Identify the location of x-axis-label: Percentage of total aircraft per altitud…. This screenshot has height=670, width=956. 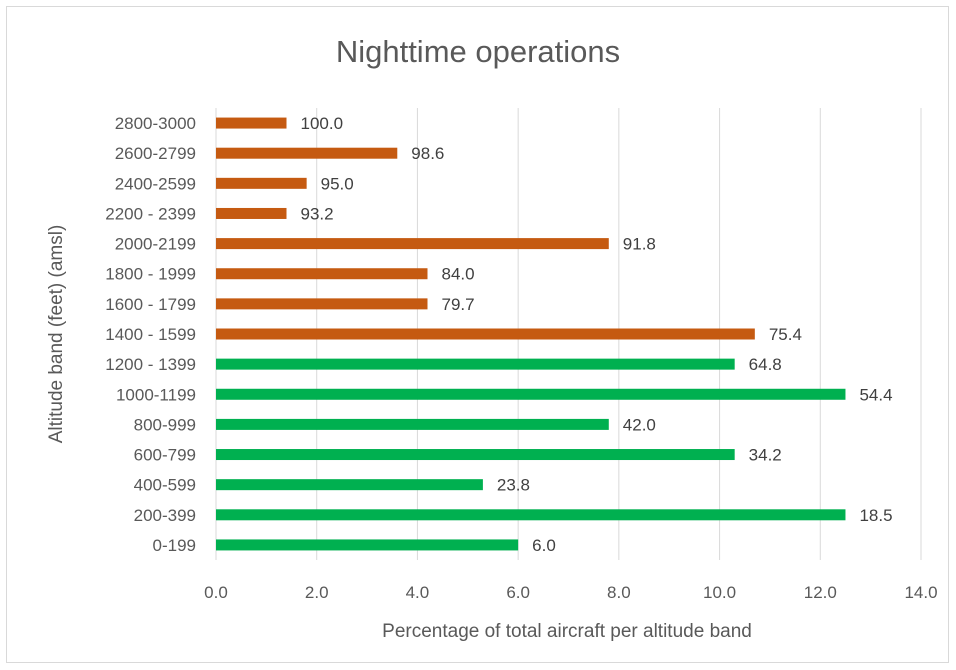
(567, 631).